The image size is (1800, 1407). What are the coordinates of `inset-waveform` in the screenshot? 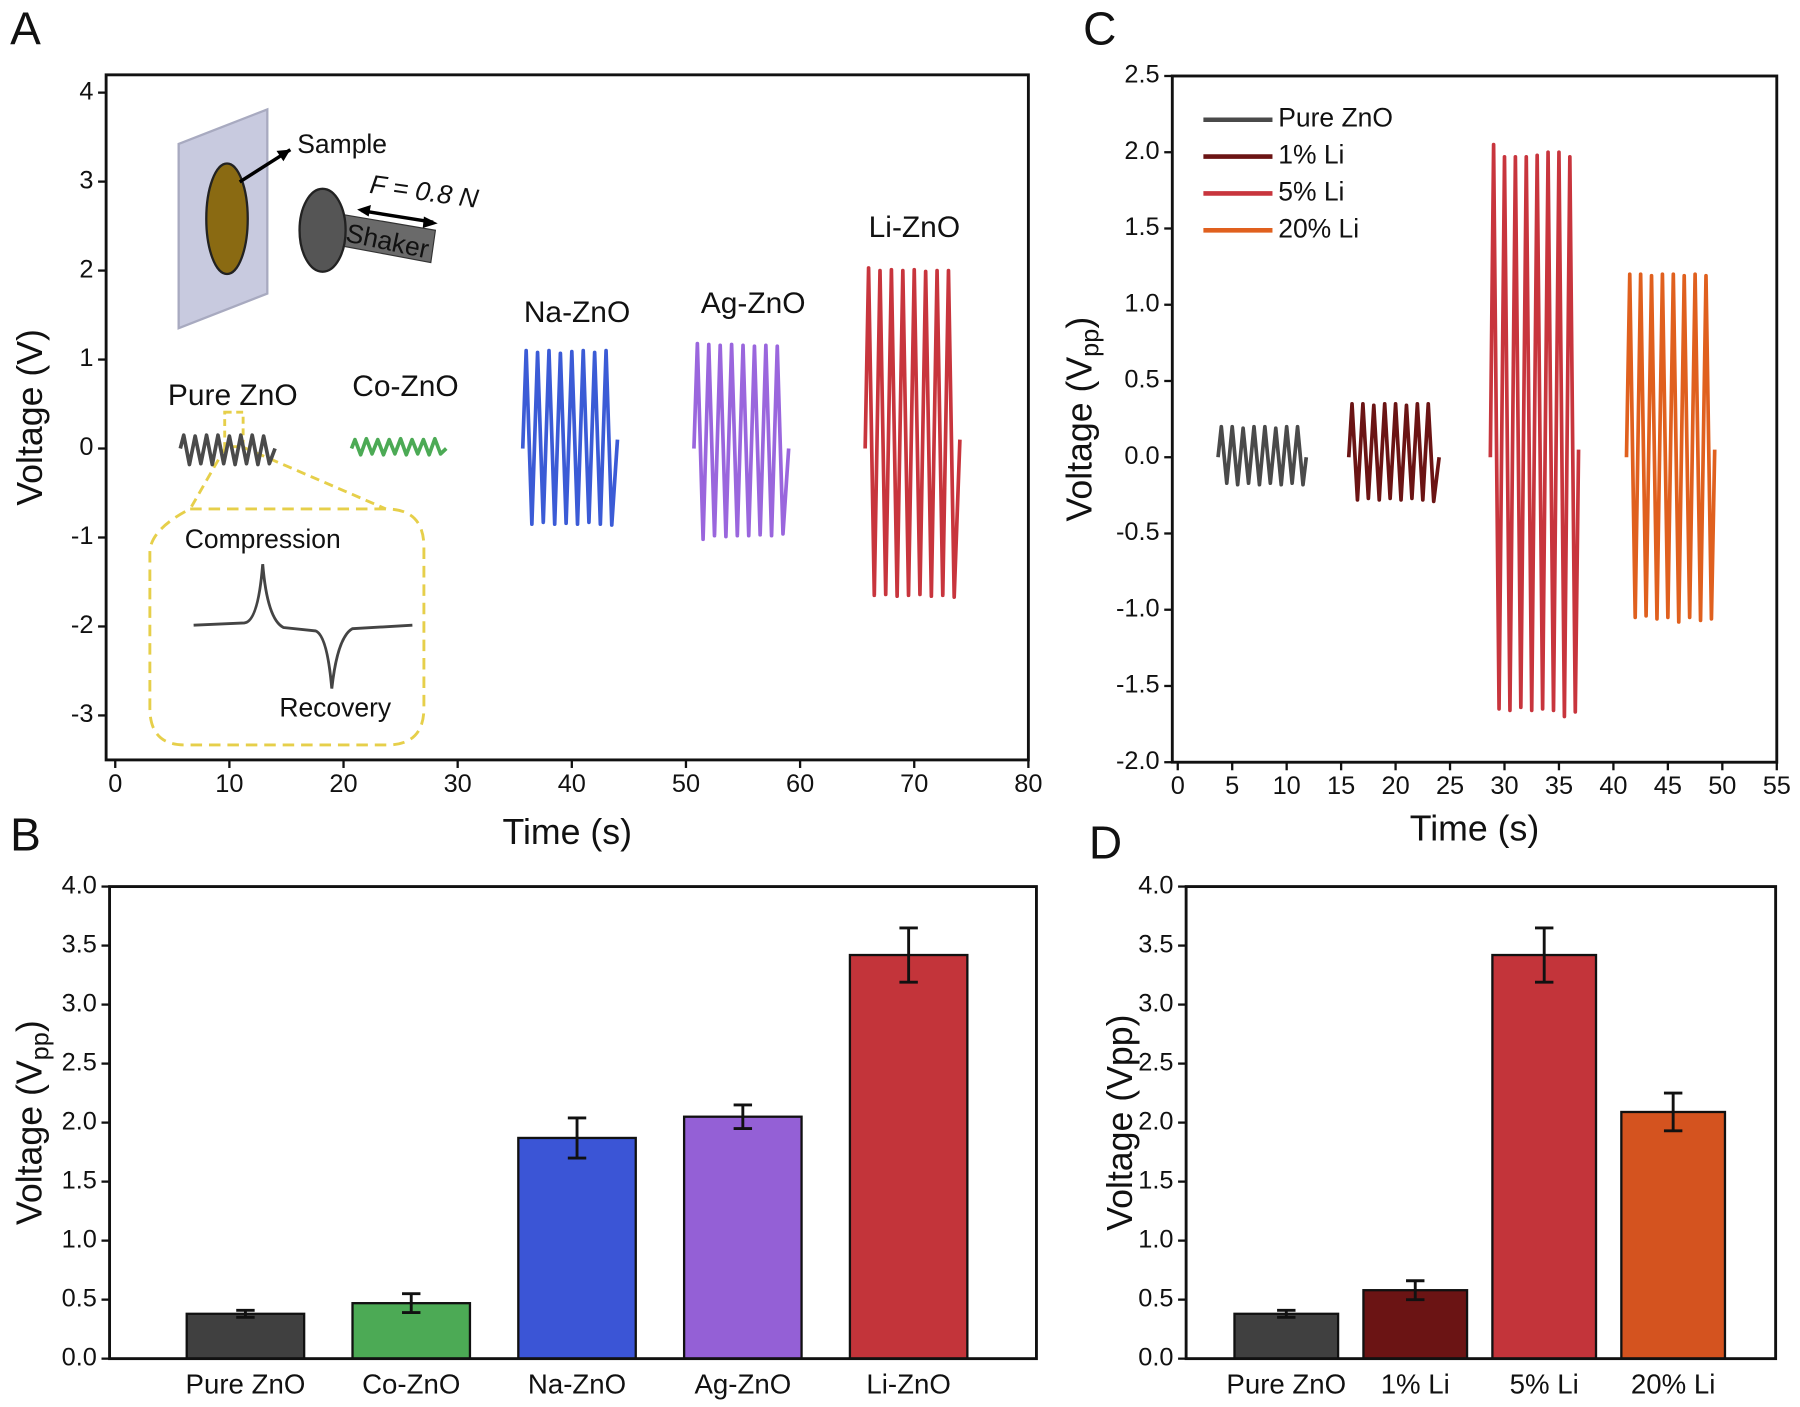 It's located at (303, 626).